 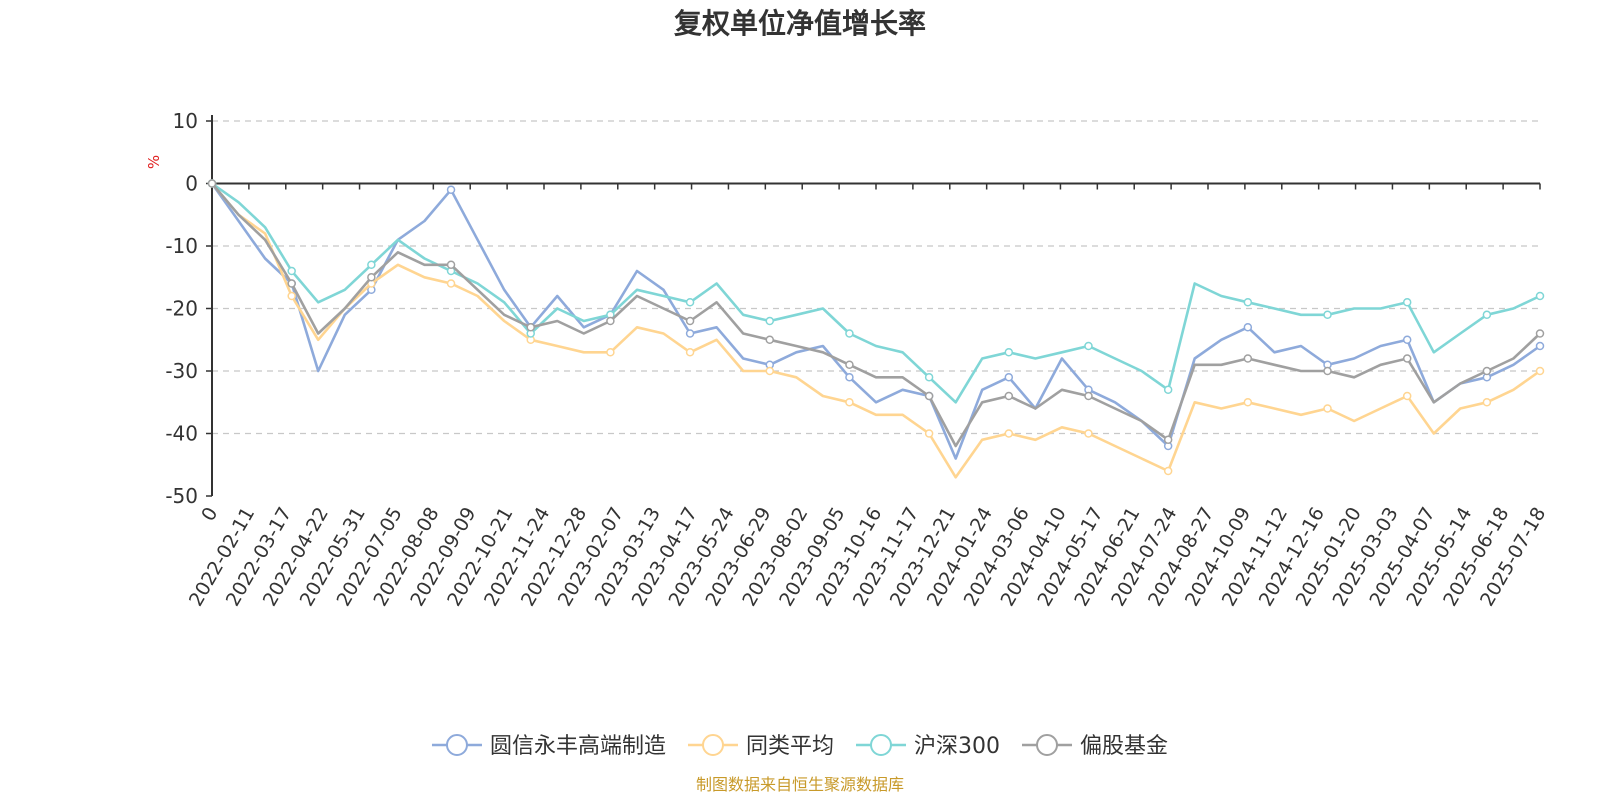 What do you see at coordinates (191, 184) in the screenshot?
I see `y-tick-label: 0` at bounding box center [191, 184].